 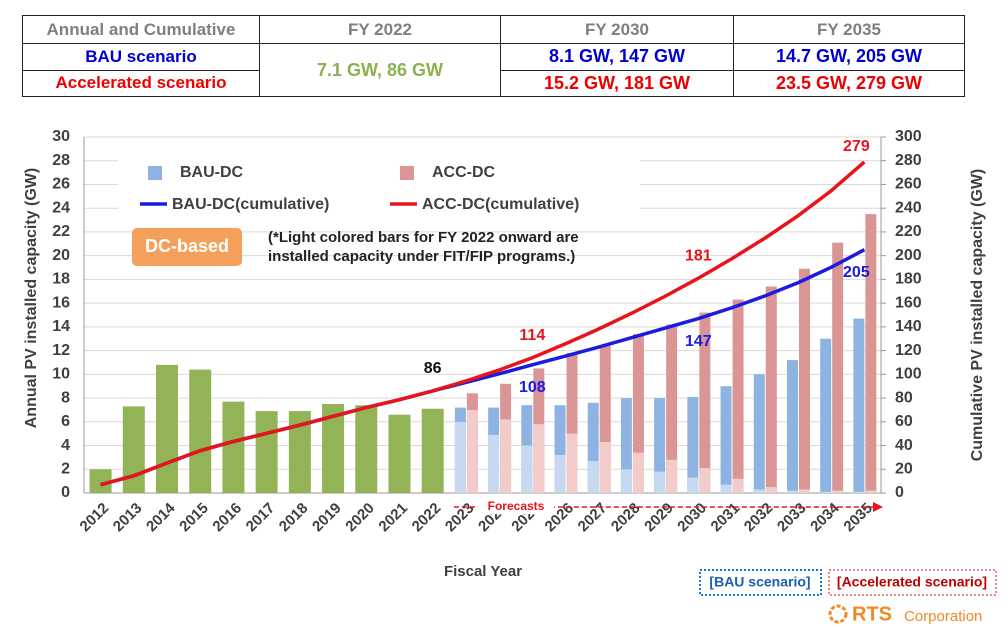 What do you see at coordinates (849, 83) in the screenshot?
I see `cell: 23.5 GW, 279 GW` at bounding box center [849, 83].